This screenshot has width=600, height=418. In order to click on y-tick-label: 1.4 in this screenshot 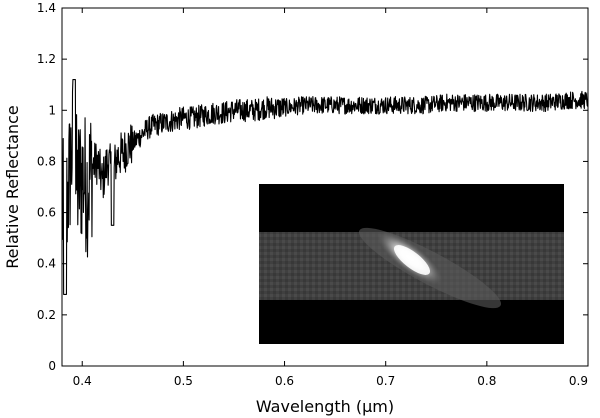, I will do `click(46, 8)`.